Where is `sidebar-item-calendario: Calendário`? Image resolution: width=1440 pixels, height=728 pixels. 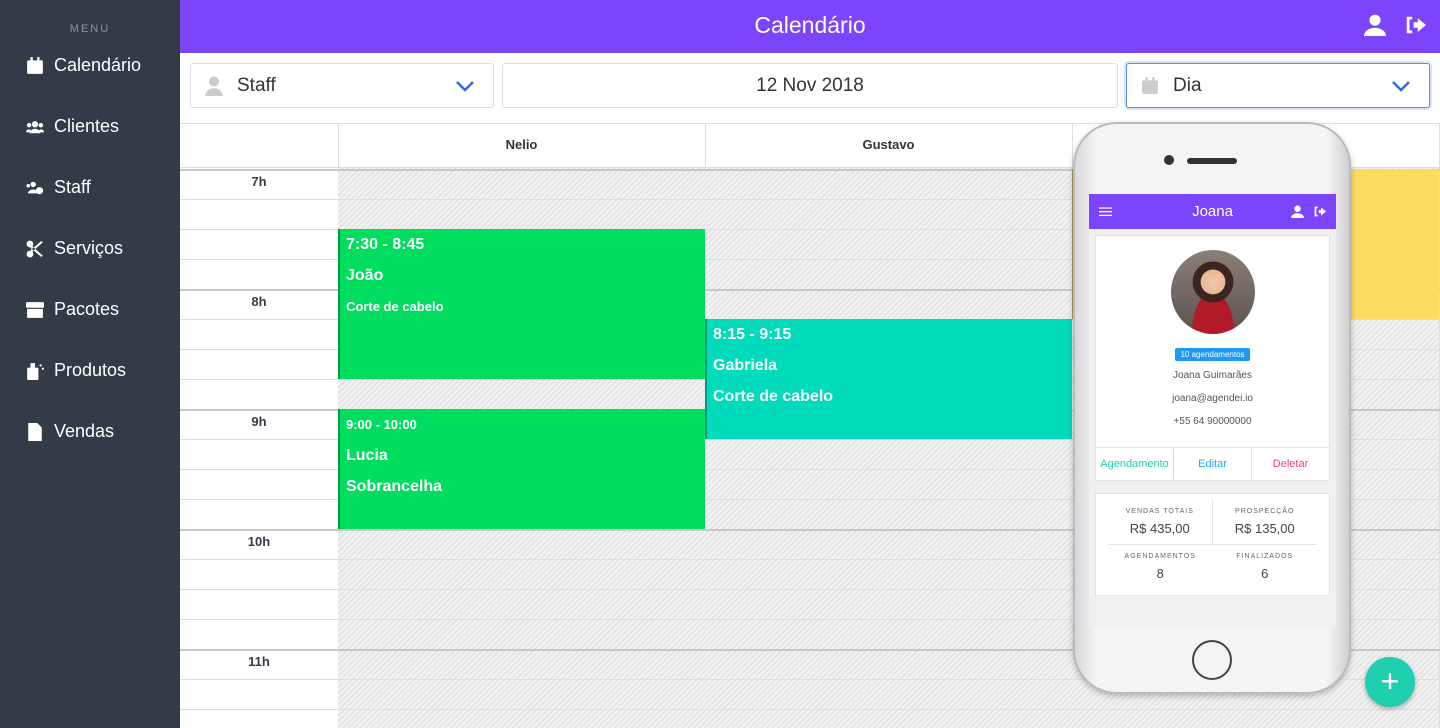 sidebar-item-calendario: Calendário is located at coordinates (90, 65).